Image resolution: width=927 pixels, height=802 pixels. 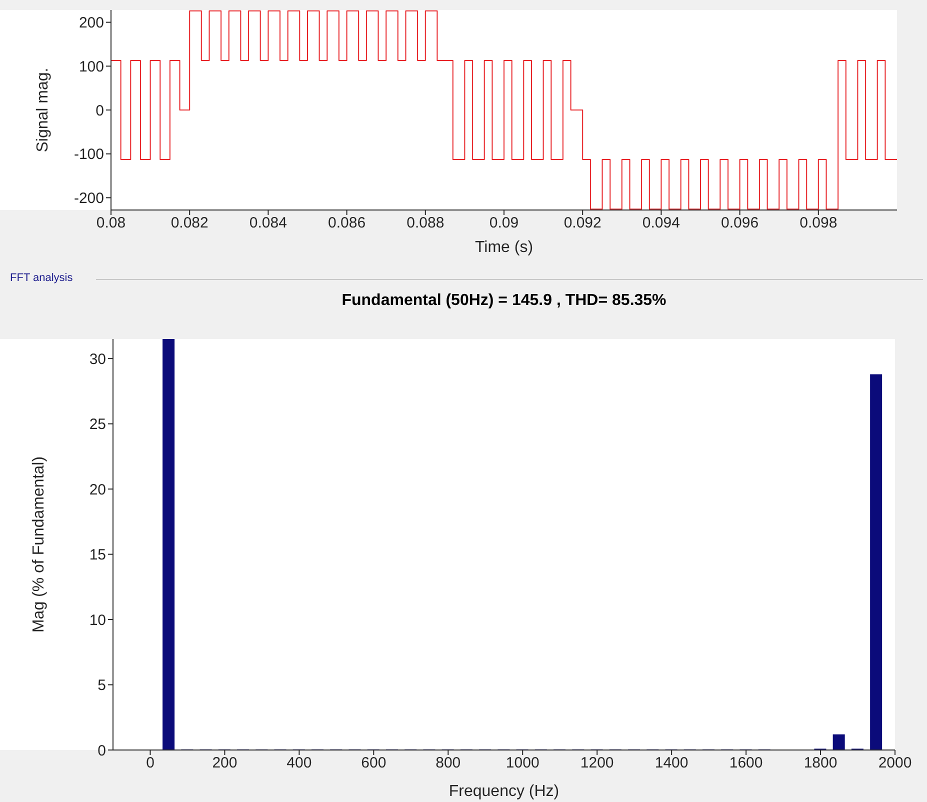 I want to click on x-tick-label: 800, so click(x=448, y=763).